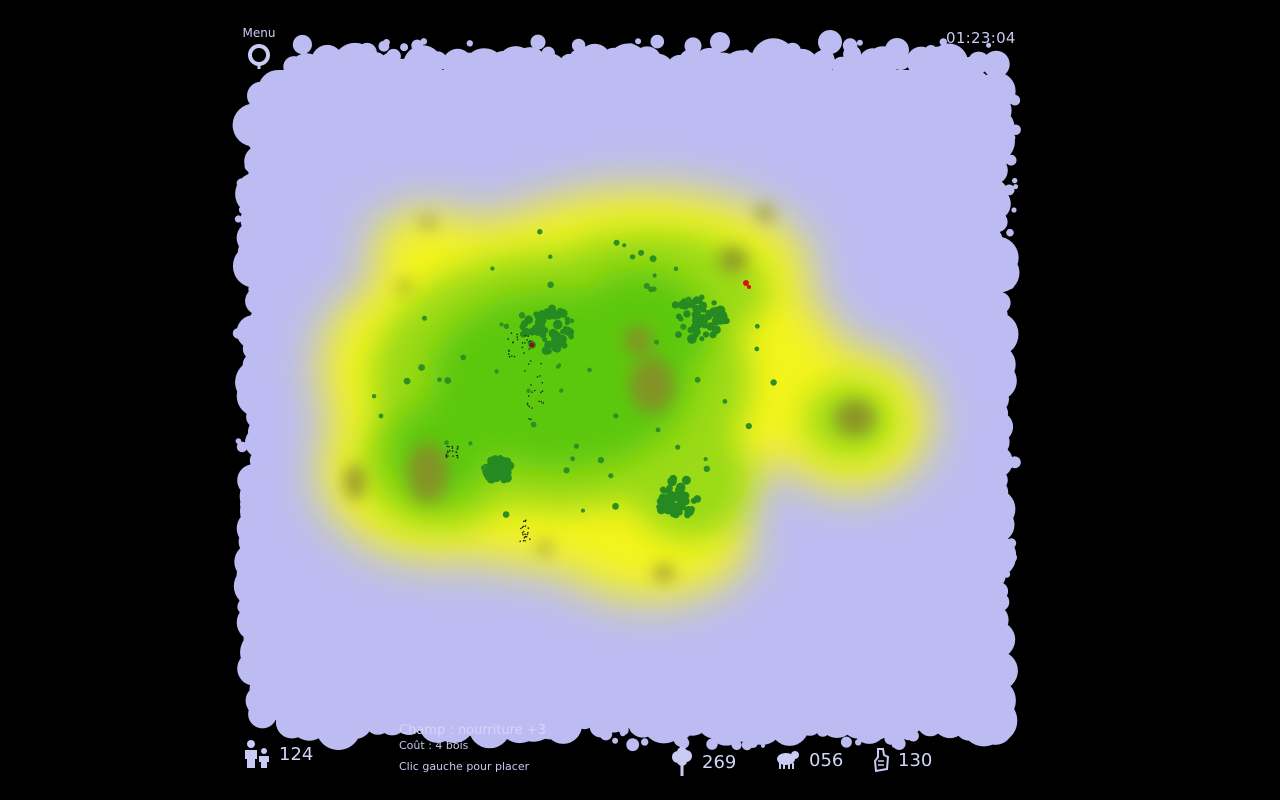  What do you see at coordinates (434, 745) in the screenshot?
I see `build-info-cost: Coût : 4 bois` at bounding box center [434, 745].